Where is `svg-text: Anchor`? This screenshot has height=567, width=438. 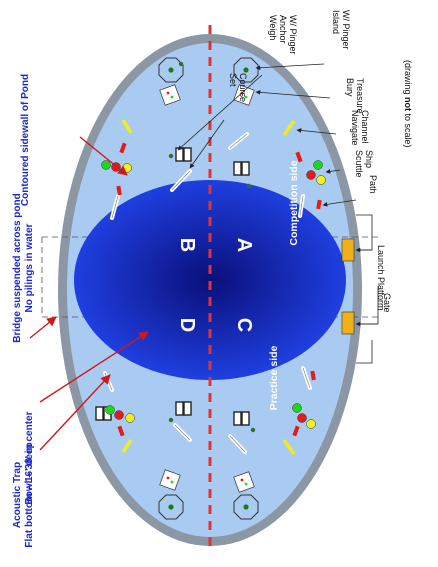
svg-text: Anchor is located at coordinates (283, 29).